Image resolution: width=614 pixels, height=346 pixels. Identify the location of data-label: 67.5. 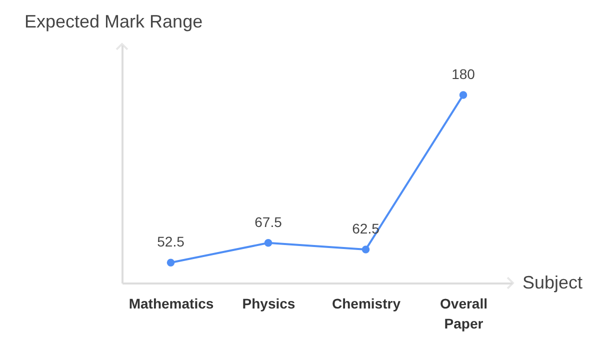
(268, 222).